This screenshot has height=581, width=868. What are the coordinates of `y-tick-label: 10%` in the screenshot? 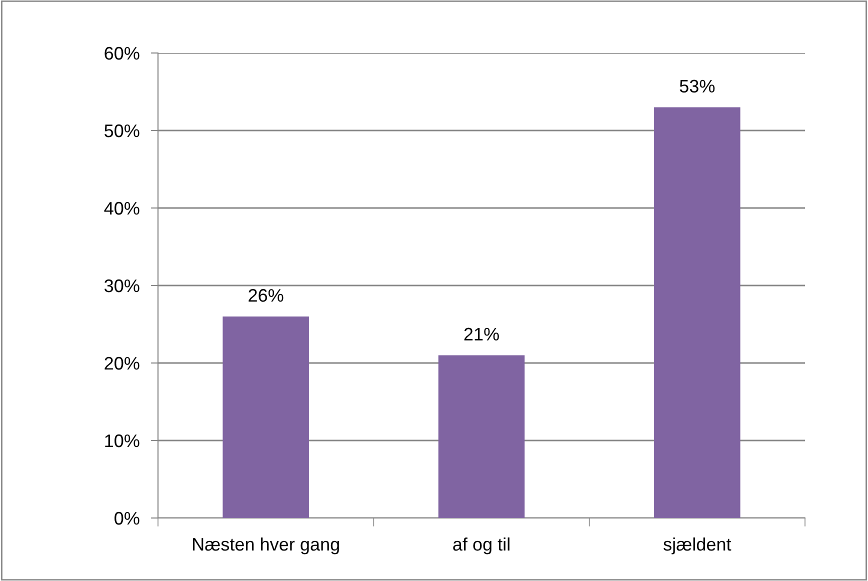 It's located at (122, 441).